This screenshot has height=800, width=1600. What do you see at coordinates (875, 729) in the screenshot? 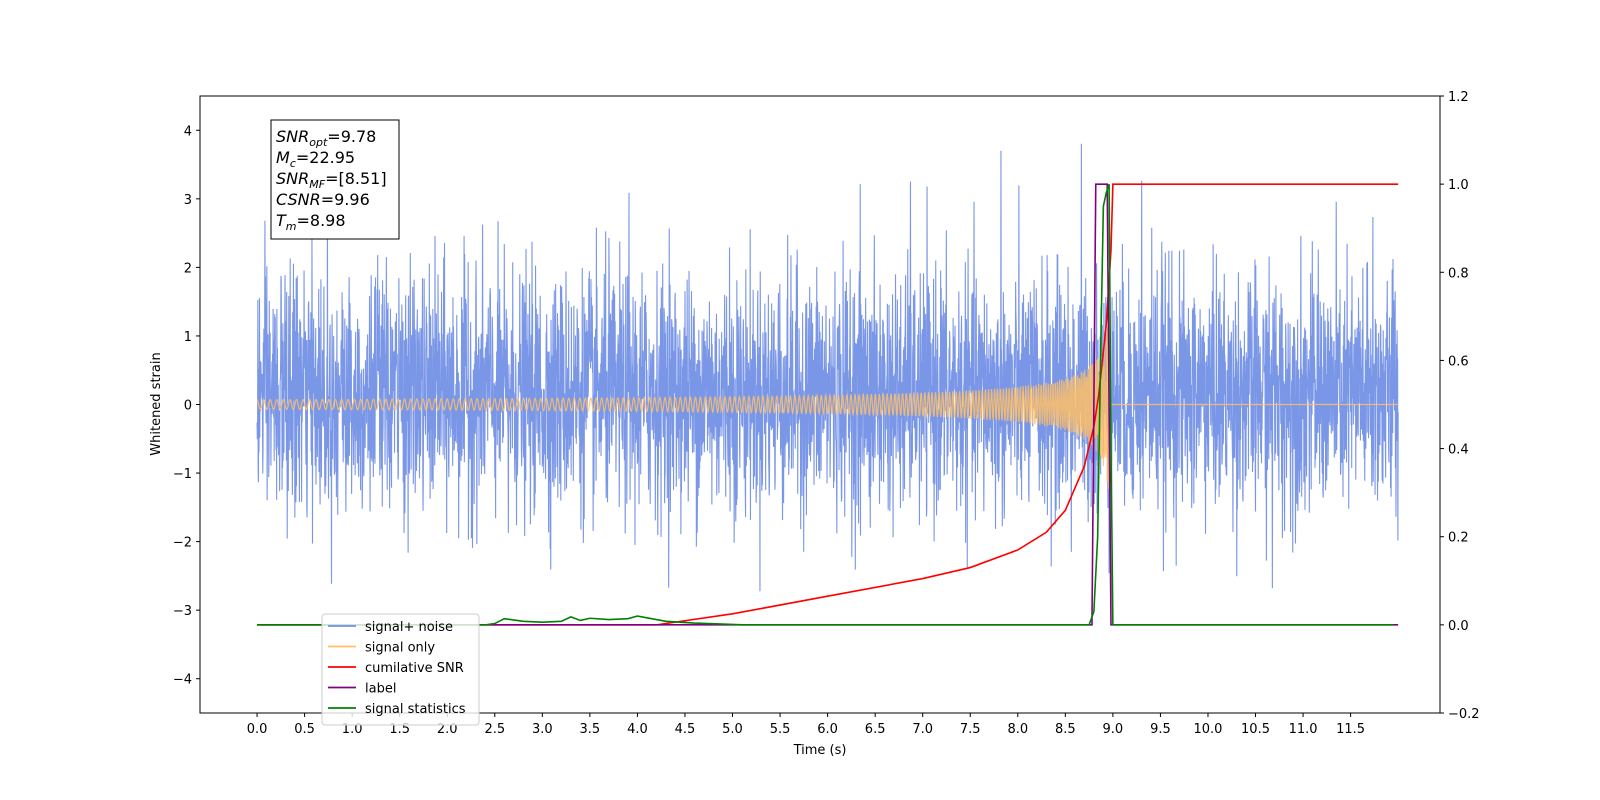
I see `x-tick-label: 6.5` at bounding box center [875, 729].